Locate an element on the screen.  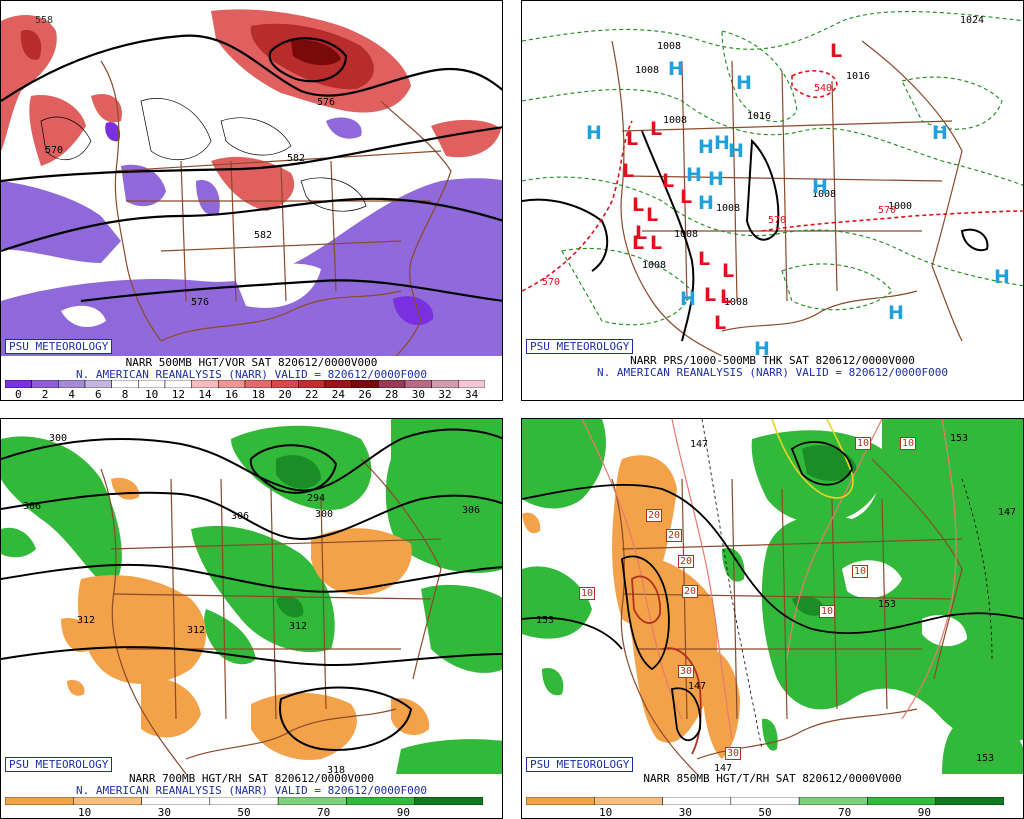
isobar-label: 1024 is located at coordinates (972, 20).